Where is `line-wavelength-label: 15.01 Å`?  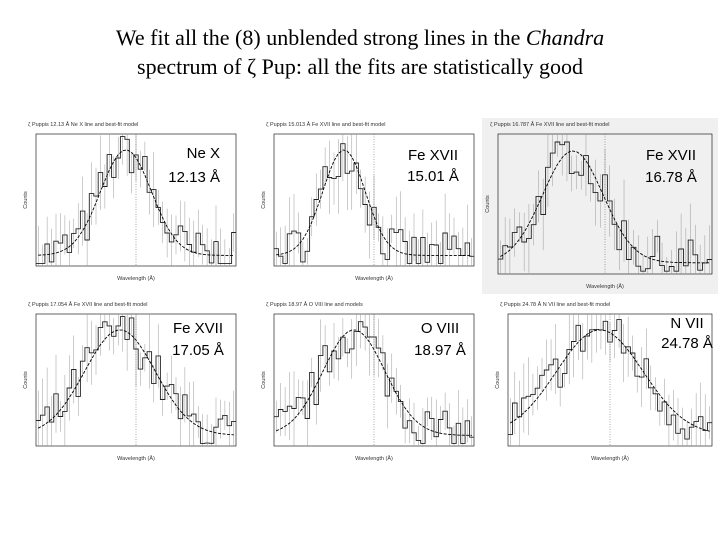
line-wavelength-label: 15.01 Å is located at coordinates (433, 176).